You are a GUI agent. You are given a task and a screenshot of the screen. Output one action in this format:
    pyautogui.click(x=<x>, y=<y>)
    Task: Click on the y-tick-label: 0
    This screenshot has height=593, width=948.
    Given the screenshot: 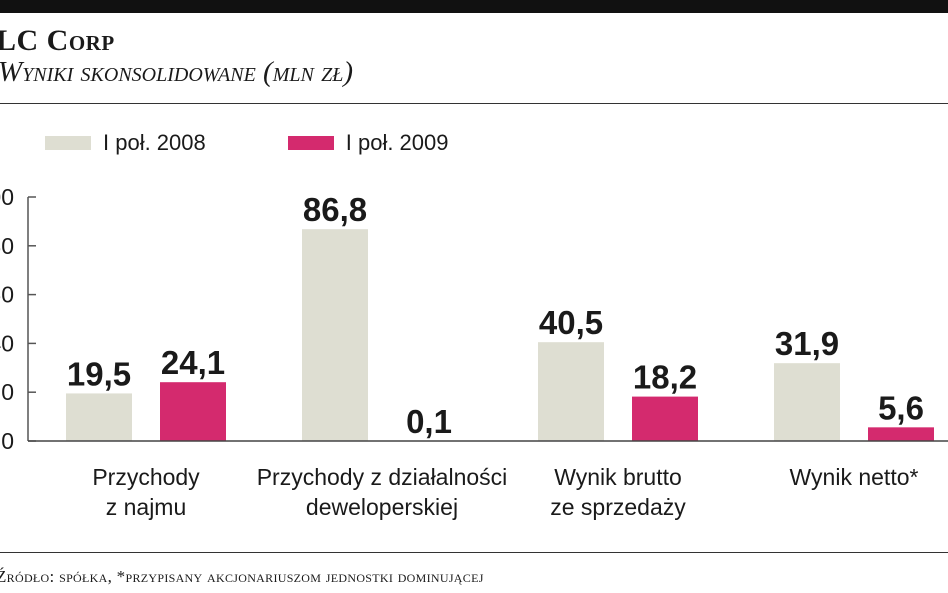 What is the action you would take?
    pyautogui.click(x=7, y=441)
    